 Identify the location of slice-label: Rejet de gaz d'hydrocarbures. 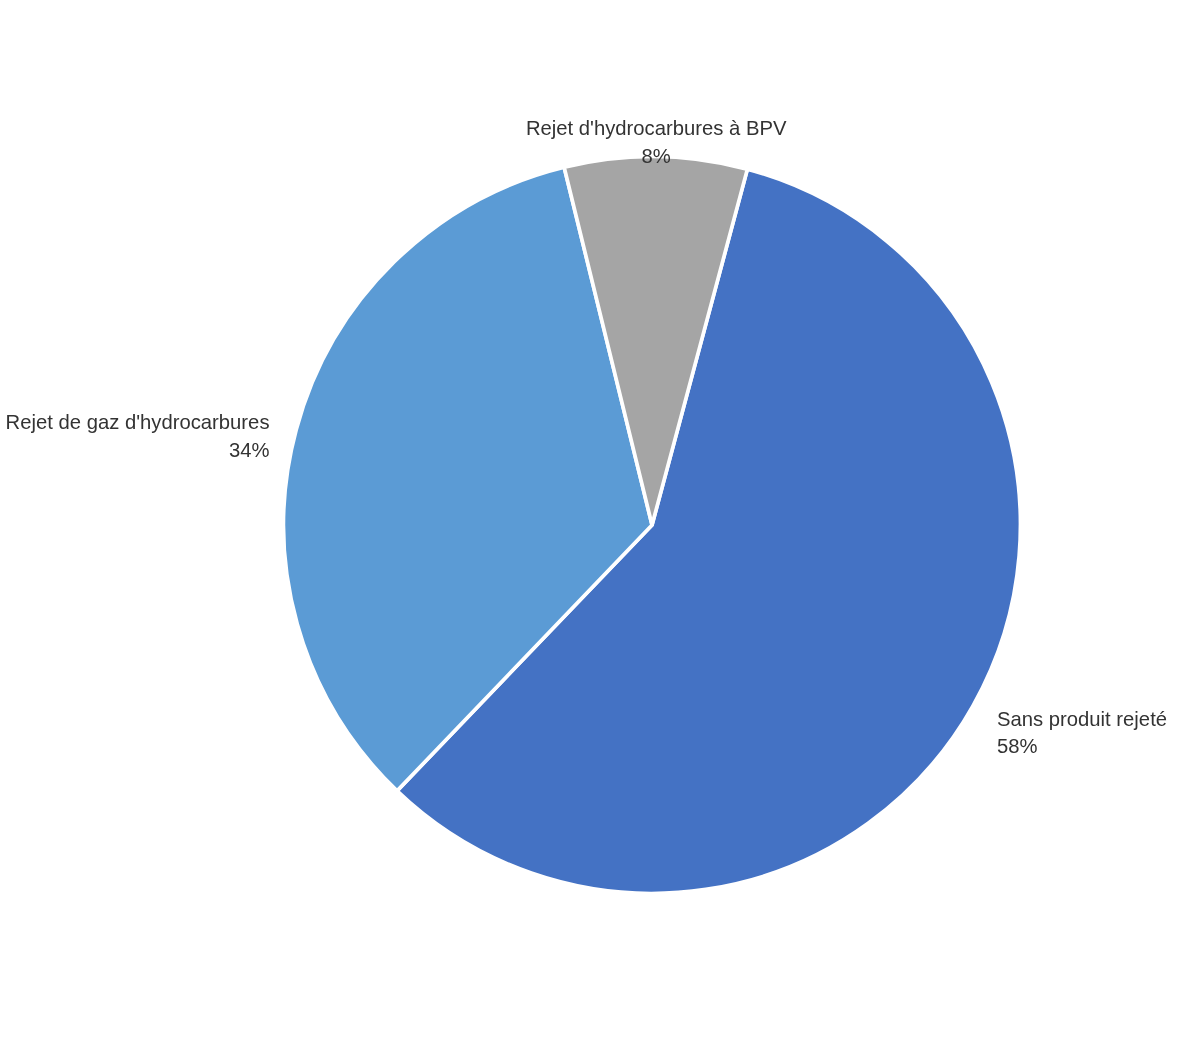
(137, 421).